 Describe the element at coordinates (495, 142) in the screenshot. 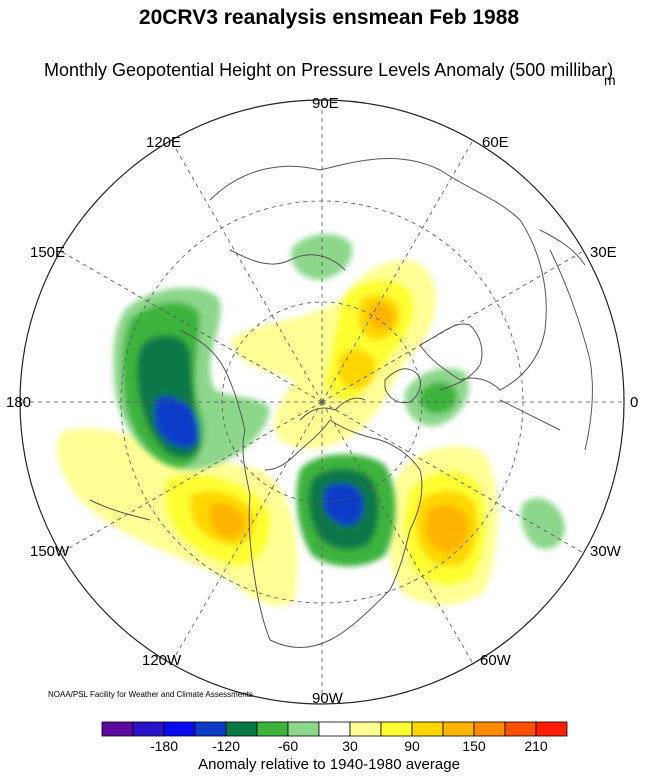

I see `lon-label-60e: 60E` at that location.